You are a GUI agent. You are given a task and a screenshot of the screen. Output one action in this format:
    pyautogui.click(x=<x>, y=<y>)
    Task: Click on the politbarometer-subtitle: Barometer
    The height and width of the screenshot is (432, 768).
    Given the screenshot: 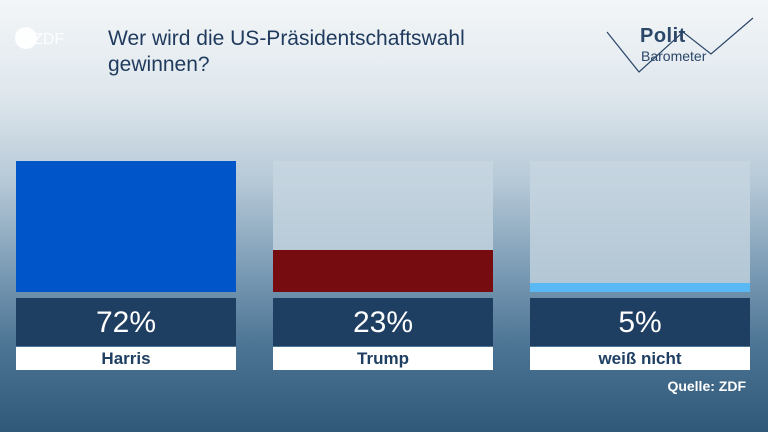 What is the action you would take?
    pyautogui.click(x=674, y=56)
    